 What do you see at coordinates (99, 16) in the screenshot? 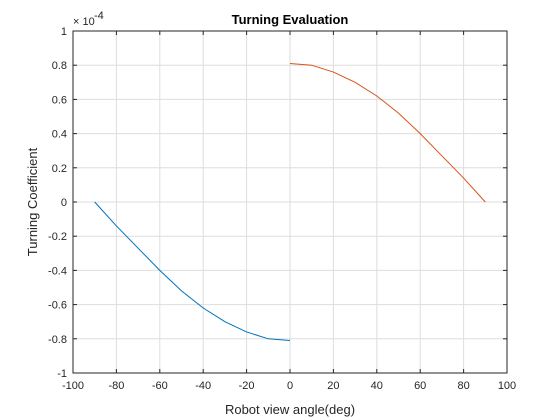
I see `y-exponent-power: -4` at bounding box center [99, 16].